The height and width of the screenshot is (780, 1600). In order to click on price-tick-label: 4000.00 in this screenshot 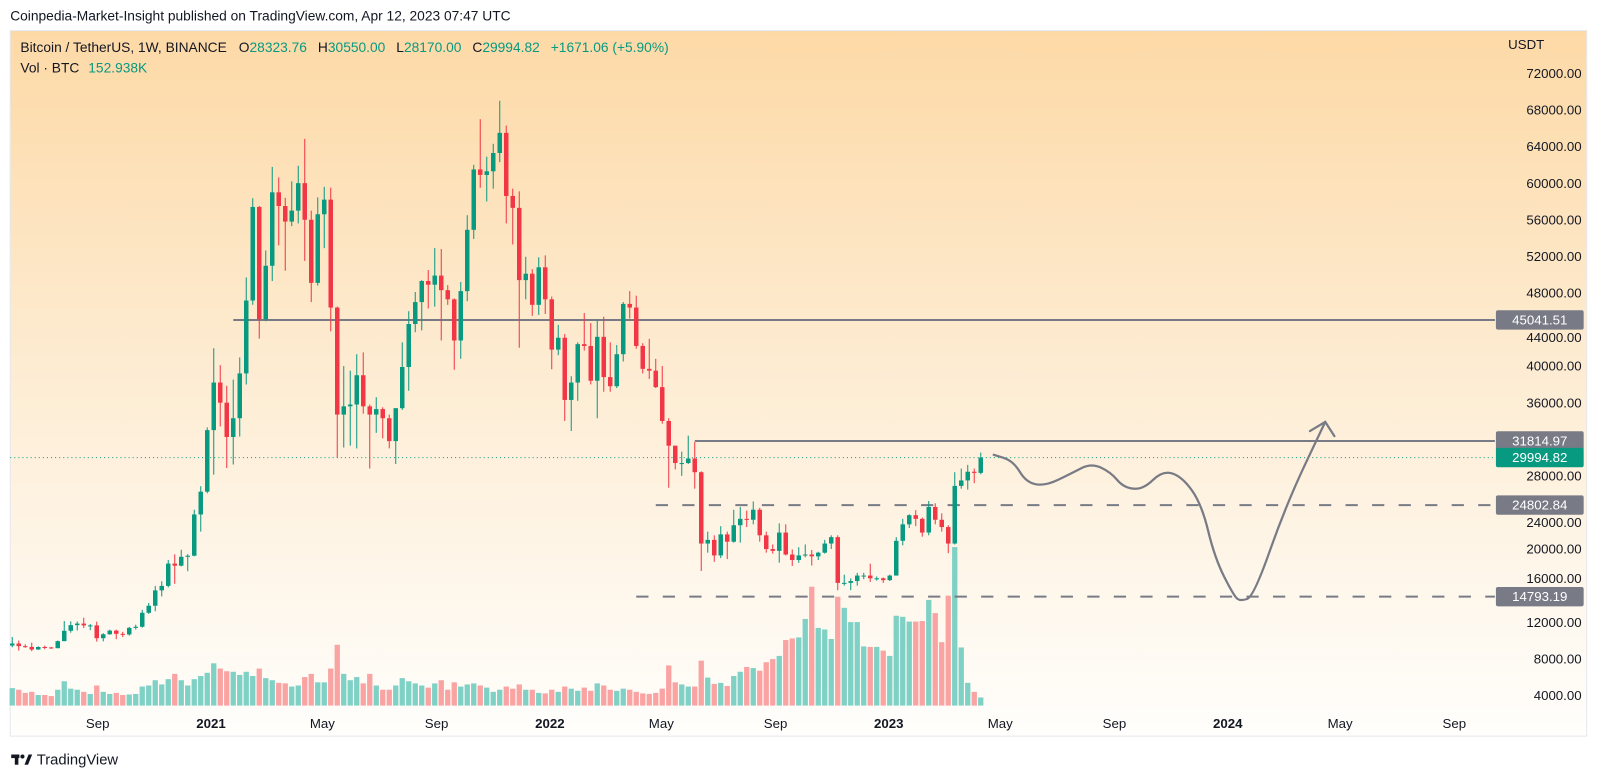, I will do `click(1558, 695)`.